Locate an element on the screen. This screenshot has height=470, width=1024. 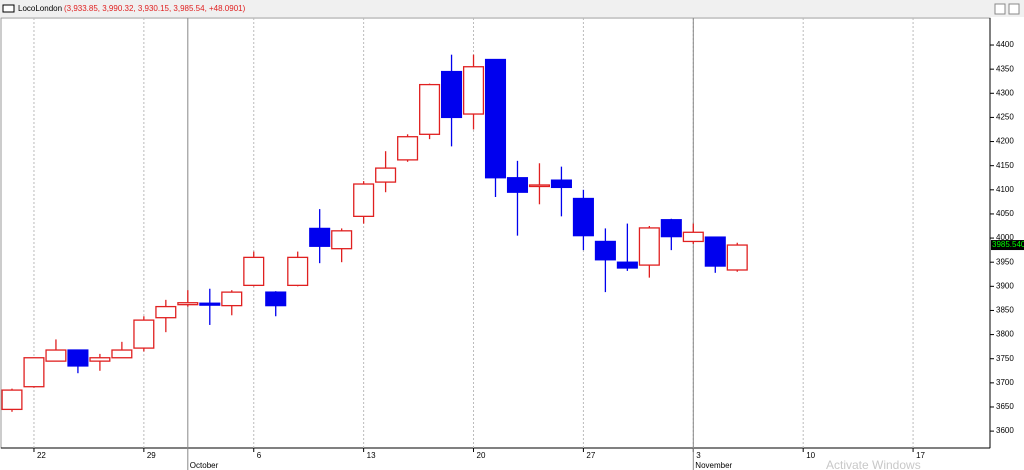
y-tick-label: 3600 is located at coordinates (1005, 430).